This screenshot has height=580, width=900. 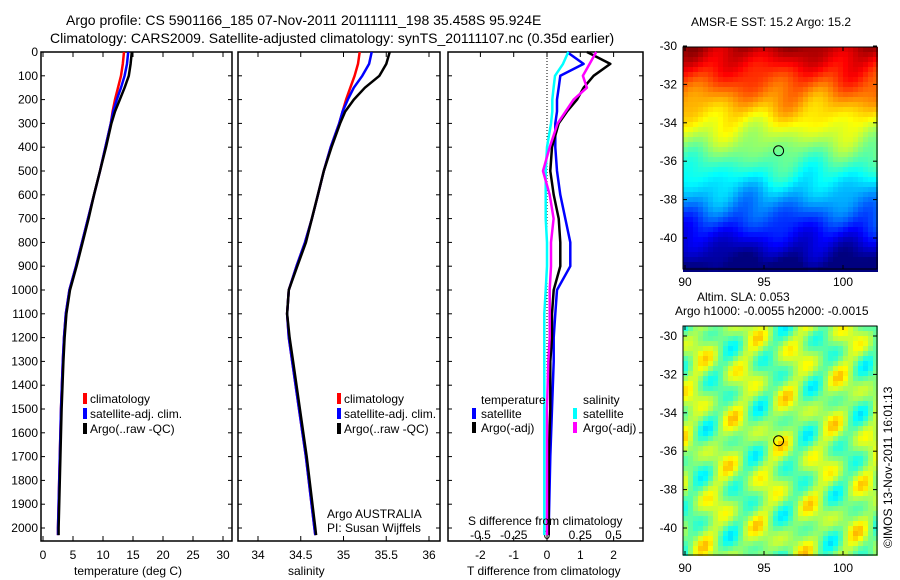 I want to click on float-position-marker, so click(x=779, y=441).